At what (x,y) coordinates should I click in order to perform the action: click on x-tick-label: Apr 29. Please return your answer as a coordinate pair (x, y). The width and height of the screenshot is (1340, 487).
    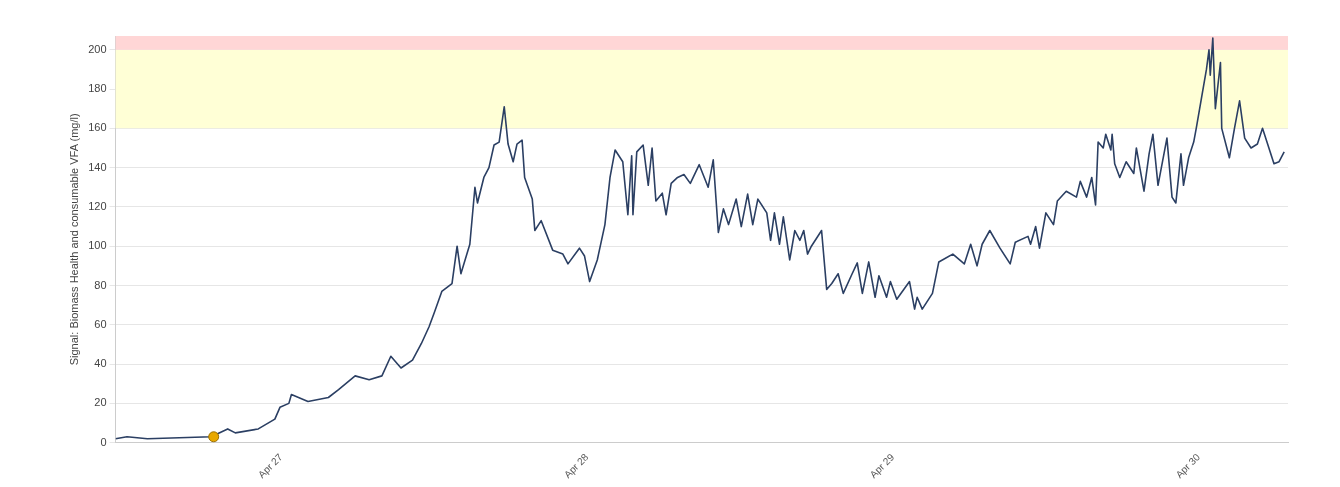
    Looking at the image, I should click on (882, 466).